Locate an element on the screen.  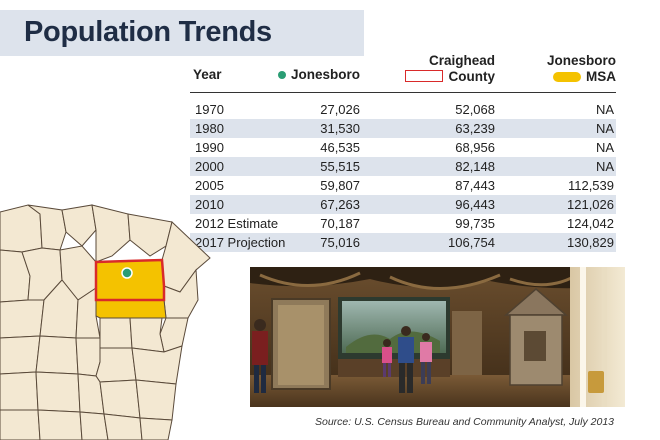
cell-msa: 130,829 is located at coordinates (590, 242).